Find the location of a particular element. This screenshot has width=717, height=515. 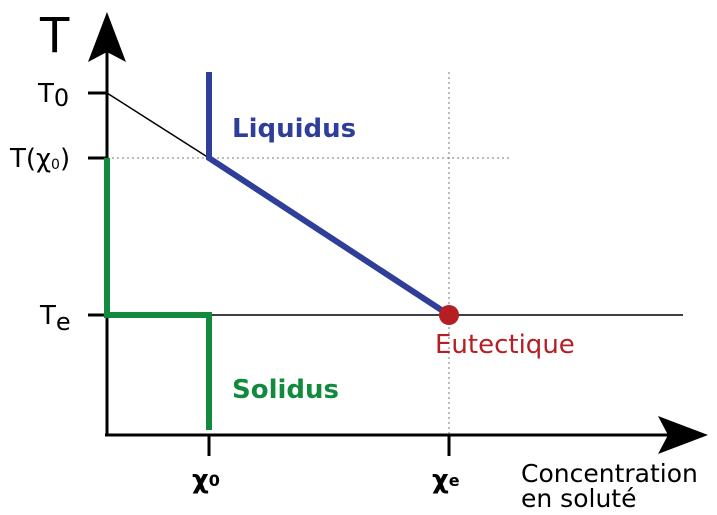

x-title: en soluté is located at coordinates (578, 498).